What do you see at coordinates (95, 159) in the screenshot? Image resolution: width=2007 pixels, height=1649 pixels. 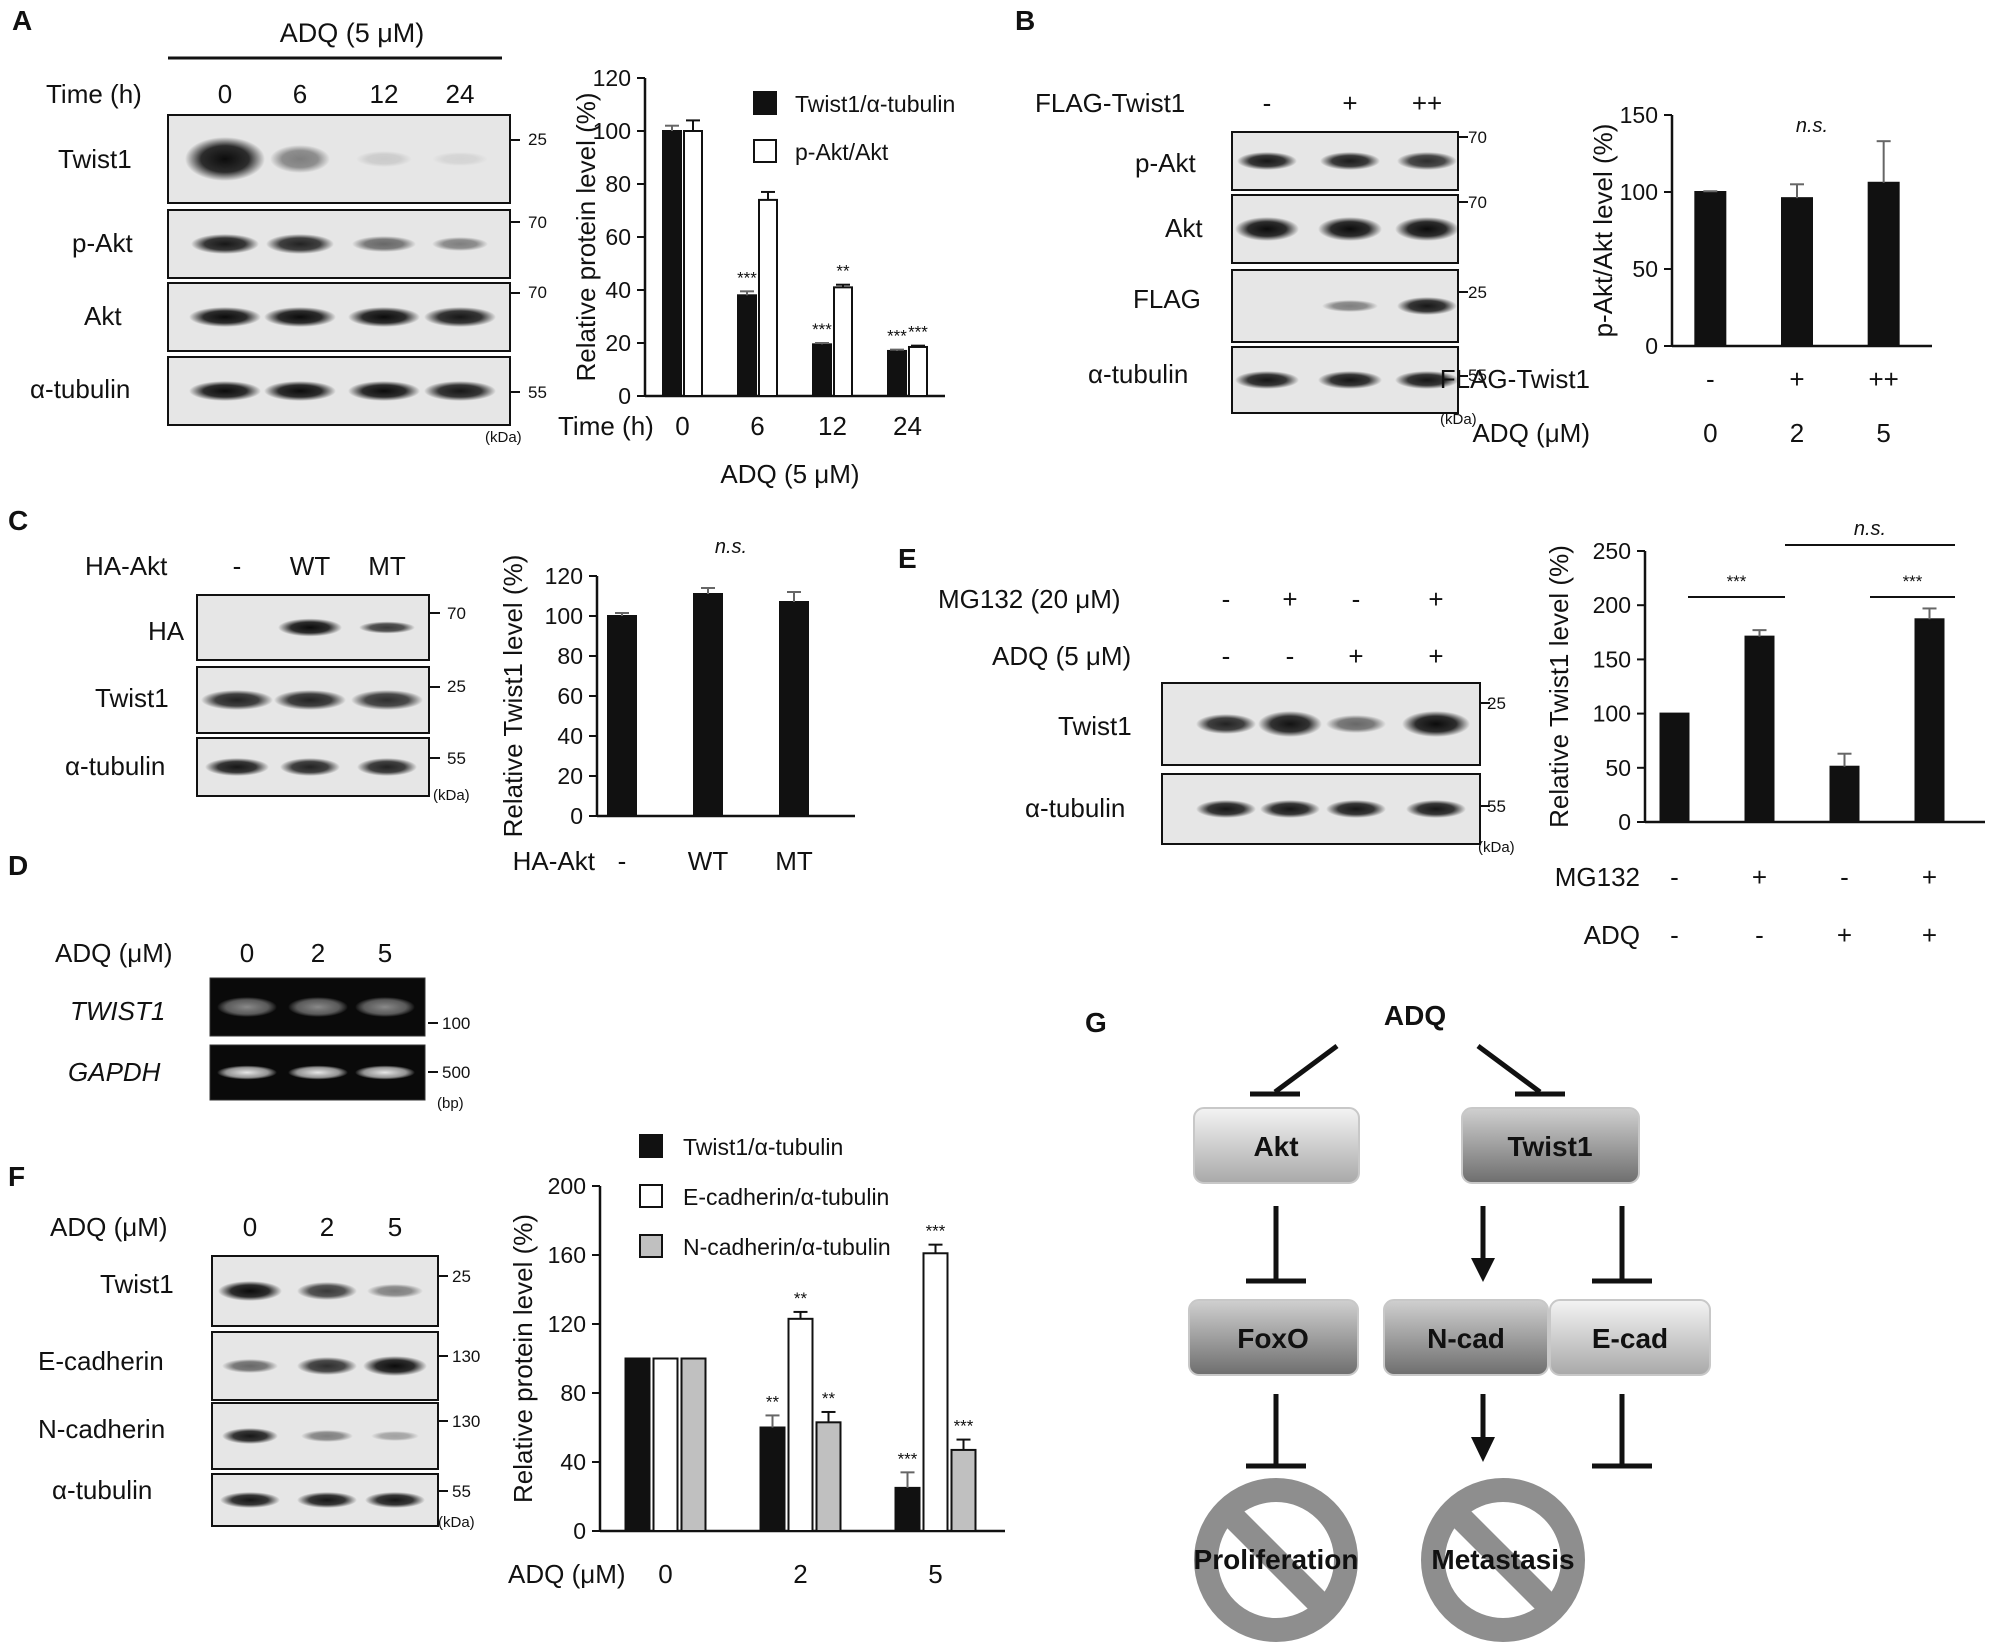 I see `blot-a-row-label: Twist1` at bounding box center [95, 159].